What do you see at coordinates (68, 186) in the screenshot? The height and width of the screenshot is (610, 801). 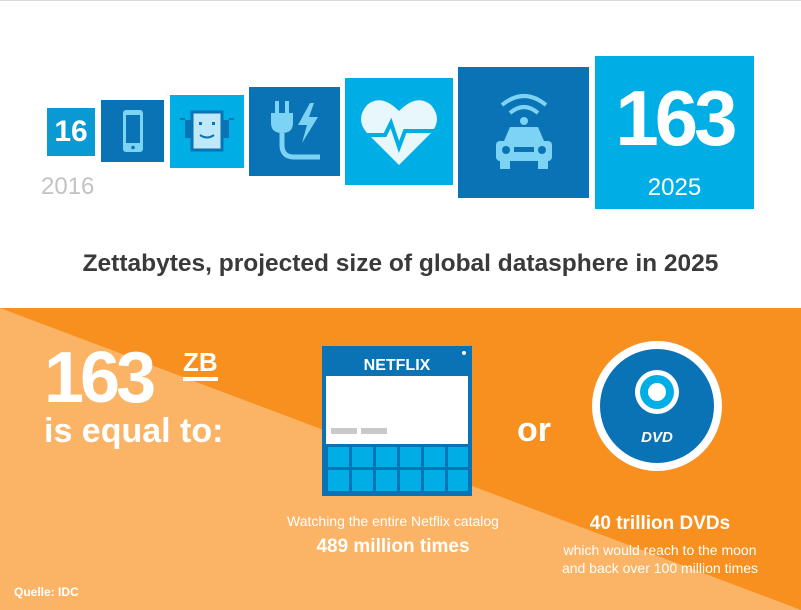 I see `start-year-label: 2016` at bounding box center [68, 186].